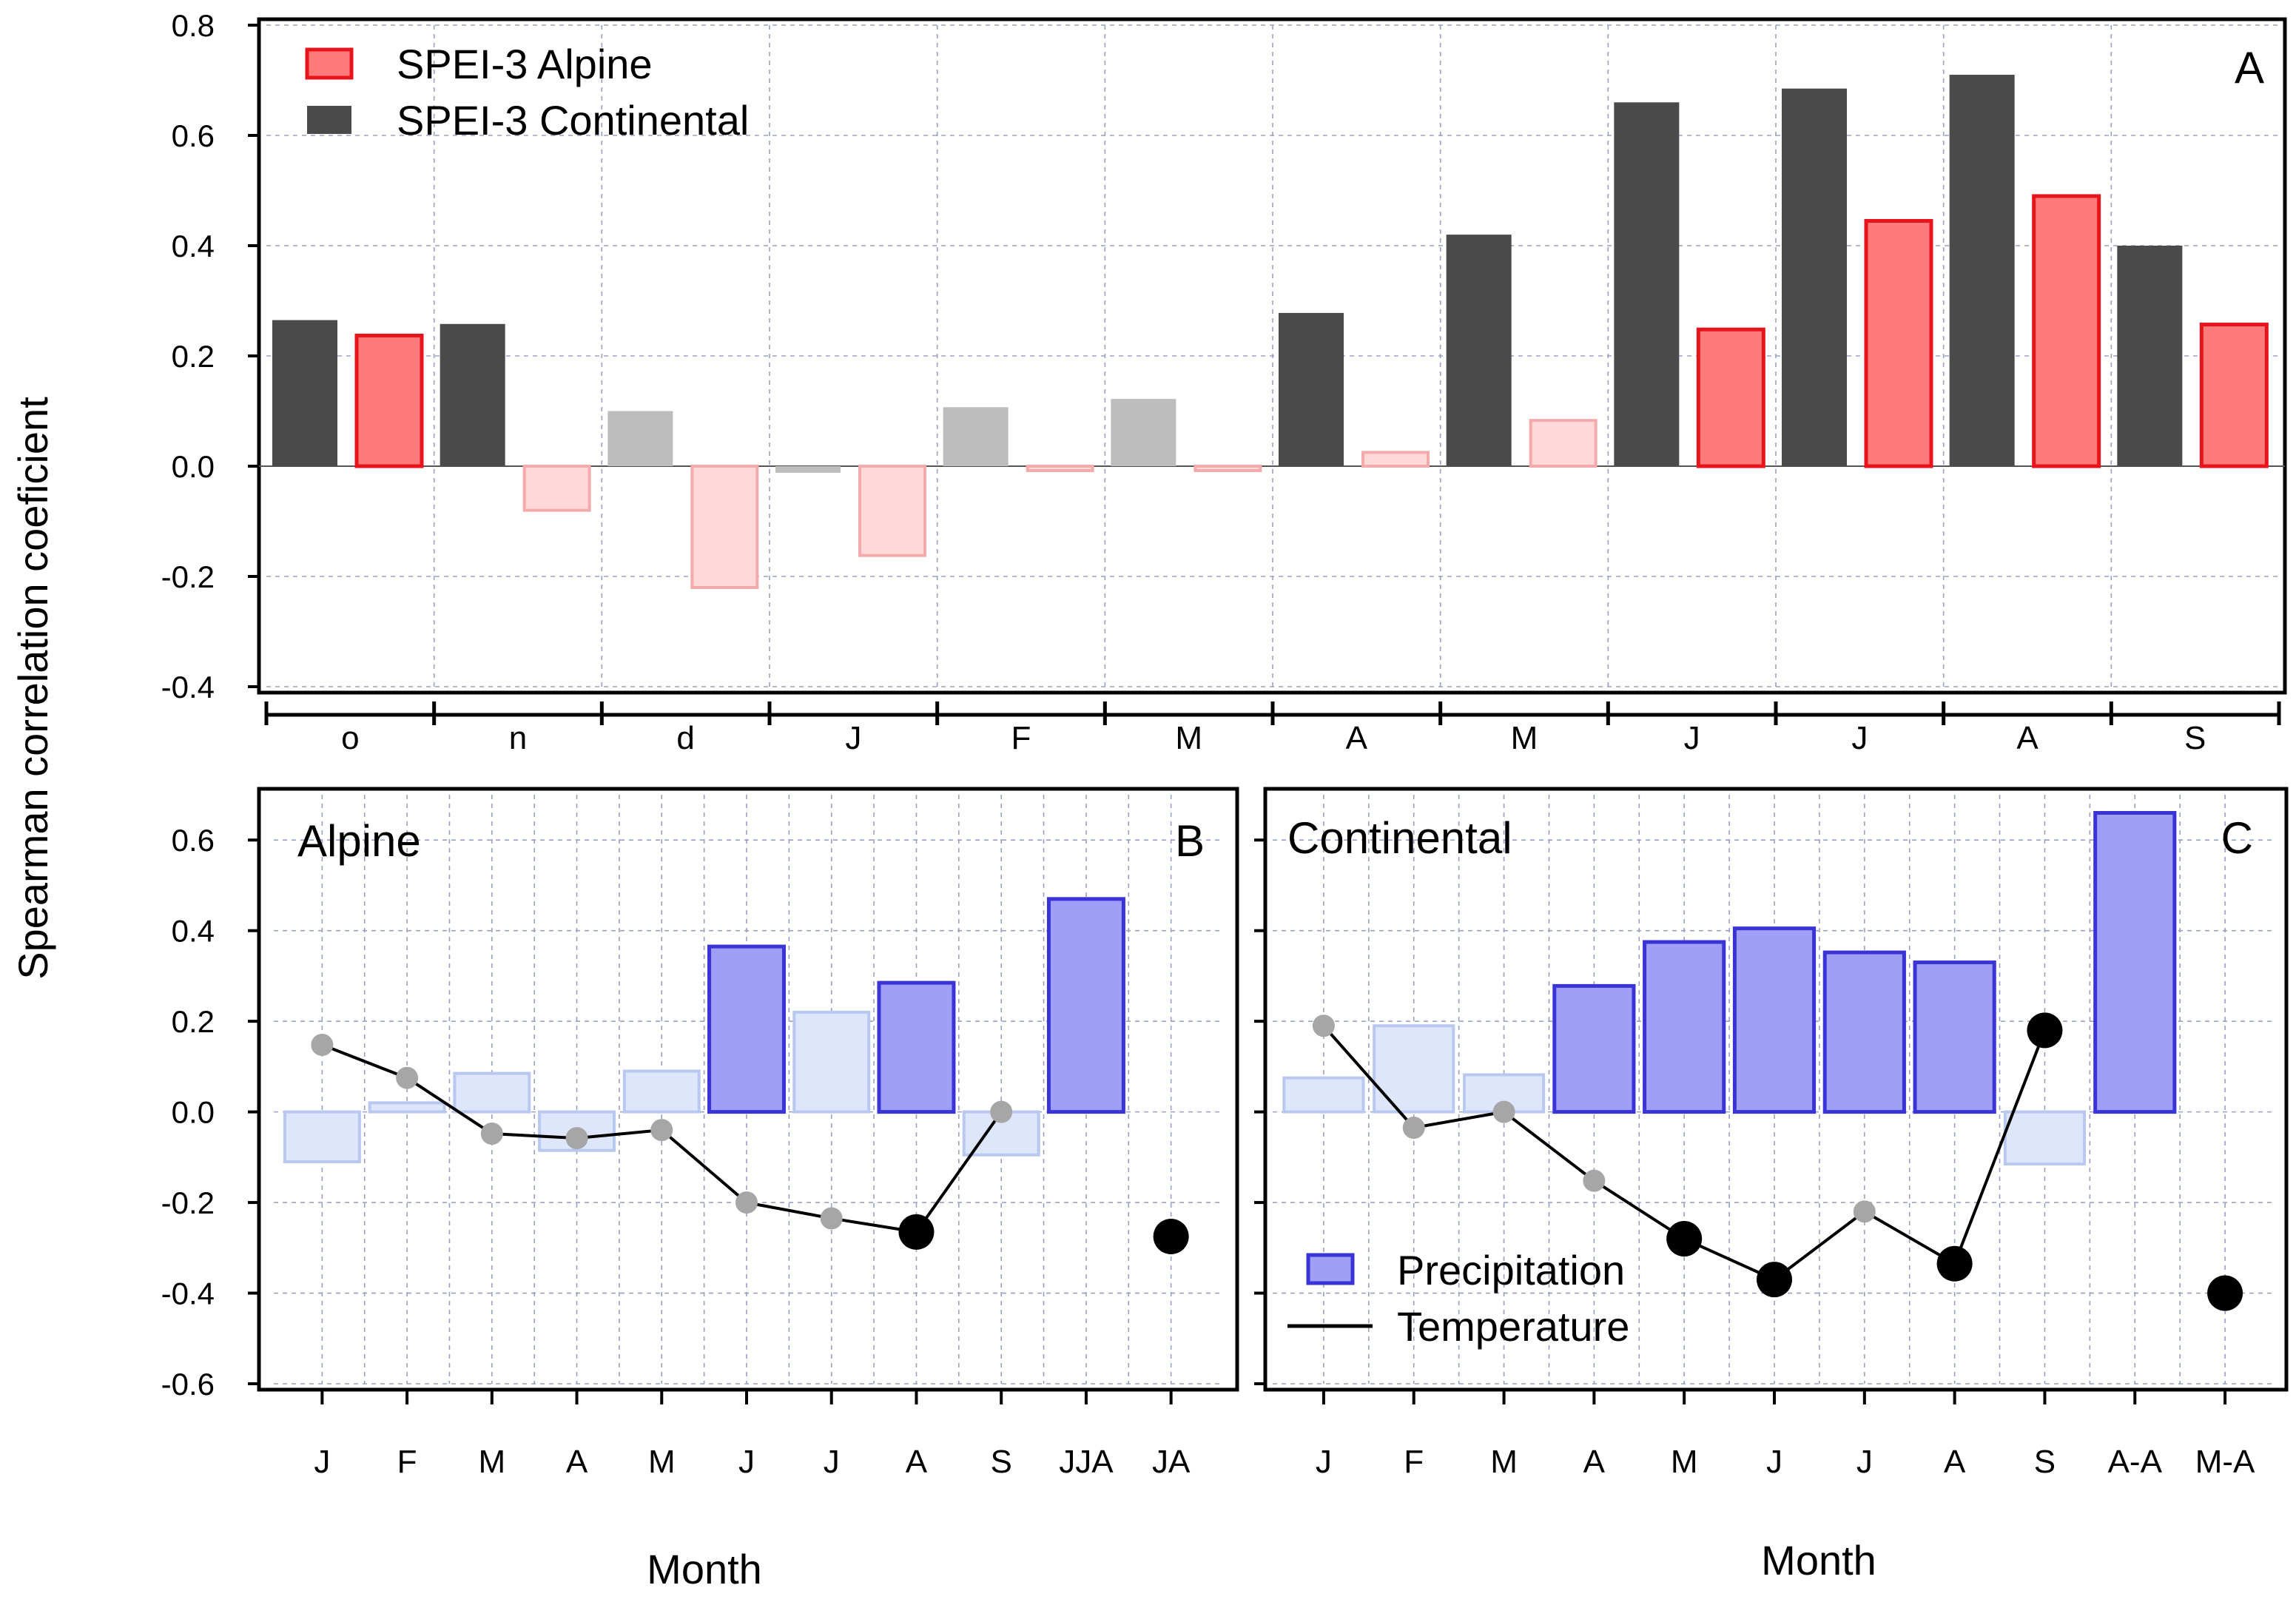 This screenshot has width=2296, height=1605. What do you see at coordinates (2249, 67) in the screenshot?
I see `panel-a-label: A` at bounding box center [2249, 67].